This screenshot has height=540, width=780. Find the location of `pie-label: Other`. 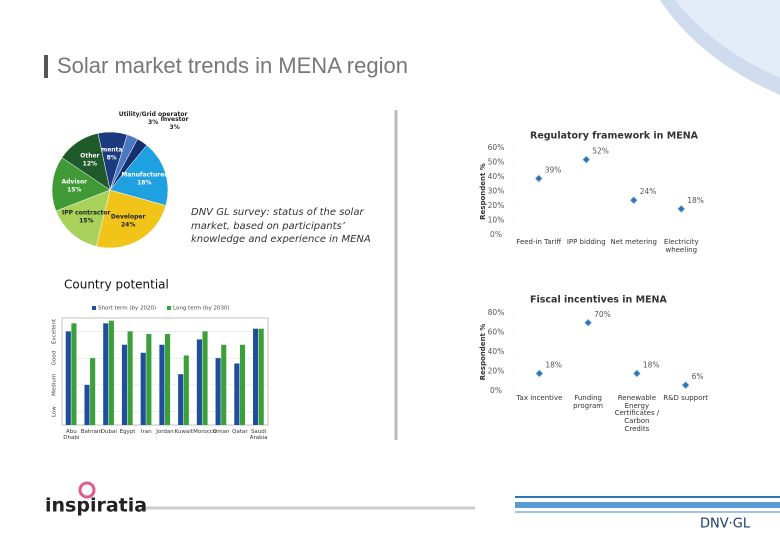

pie-label: Other is located at coordinates (89, 156).